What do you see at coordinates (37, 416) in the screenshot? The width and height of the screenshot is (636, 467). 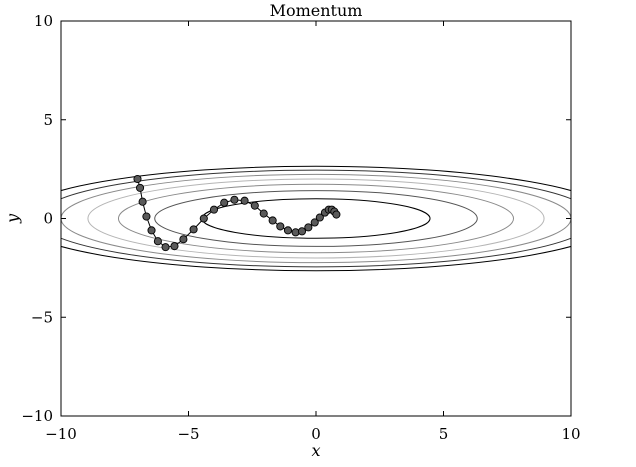 I see `y-tick-label: −10` at bounding box center [37, 416].